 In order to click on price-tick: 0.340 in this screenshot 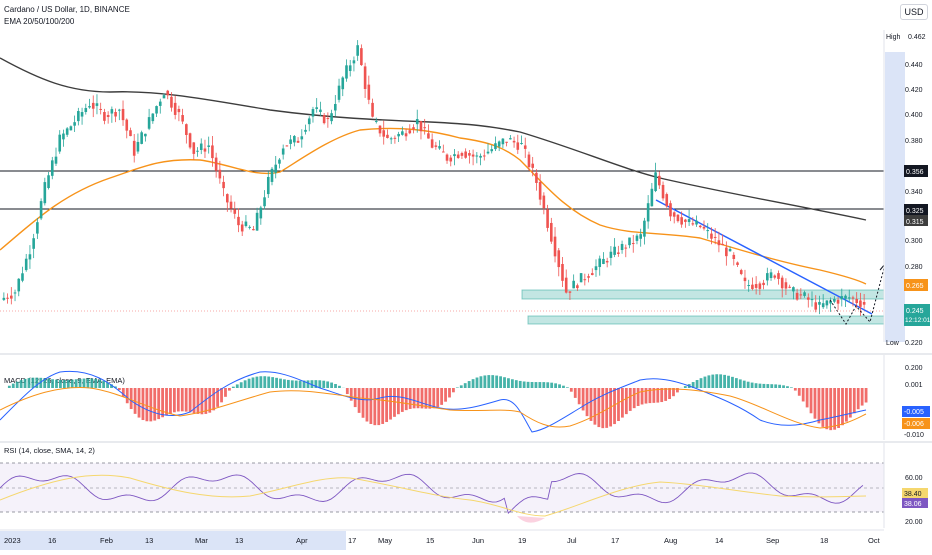, I will do `click(914, 192)`.